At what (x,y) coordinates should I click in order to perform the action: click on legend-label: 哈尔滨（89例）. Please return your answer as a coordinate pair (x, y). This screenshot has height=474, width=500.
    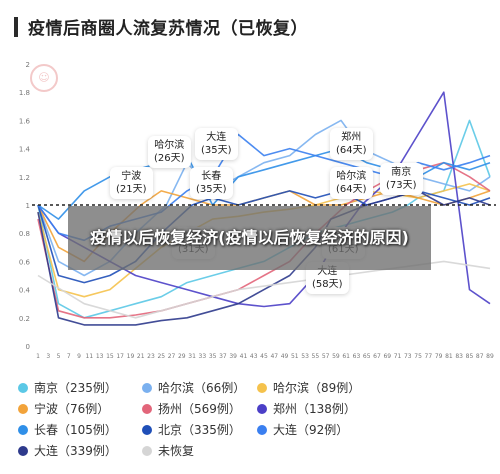
    Looking at the image, I should click on (317, 388).